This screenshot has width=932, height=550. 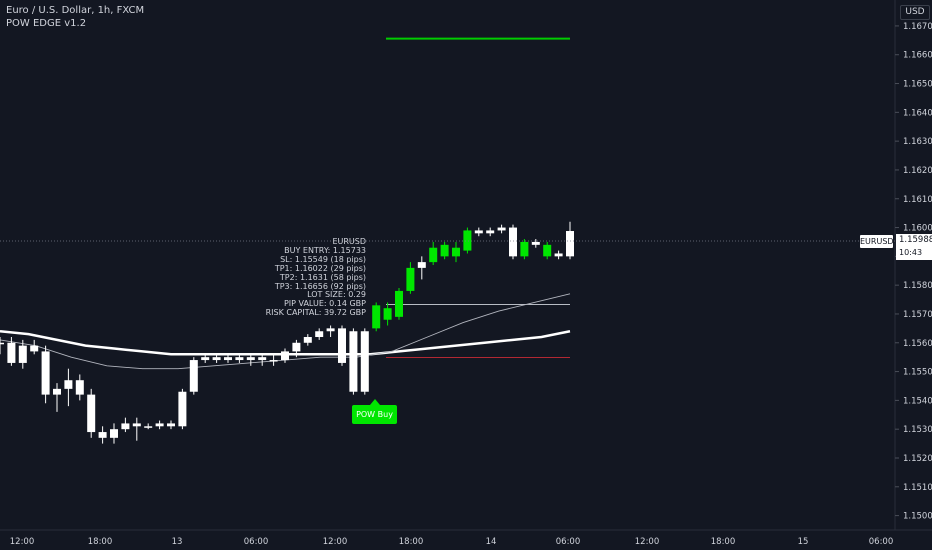 I want to click on info-risk-capital: RISK CAPITAL: 39.72 GBP, so click(x=315, y=313).